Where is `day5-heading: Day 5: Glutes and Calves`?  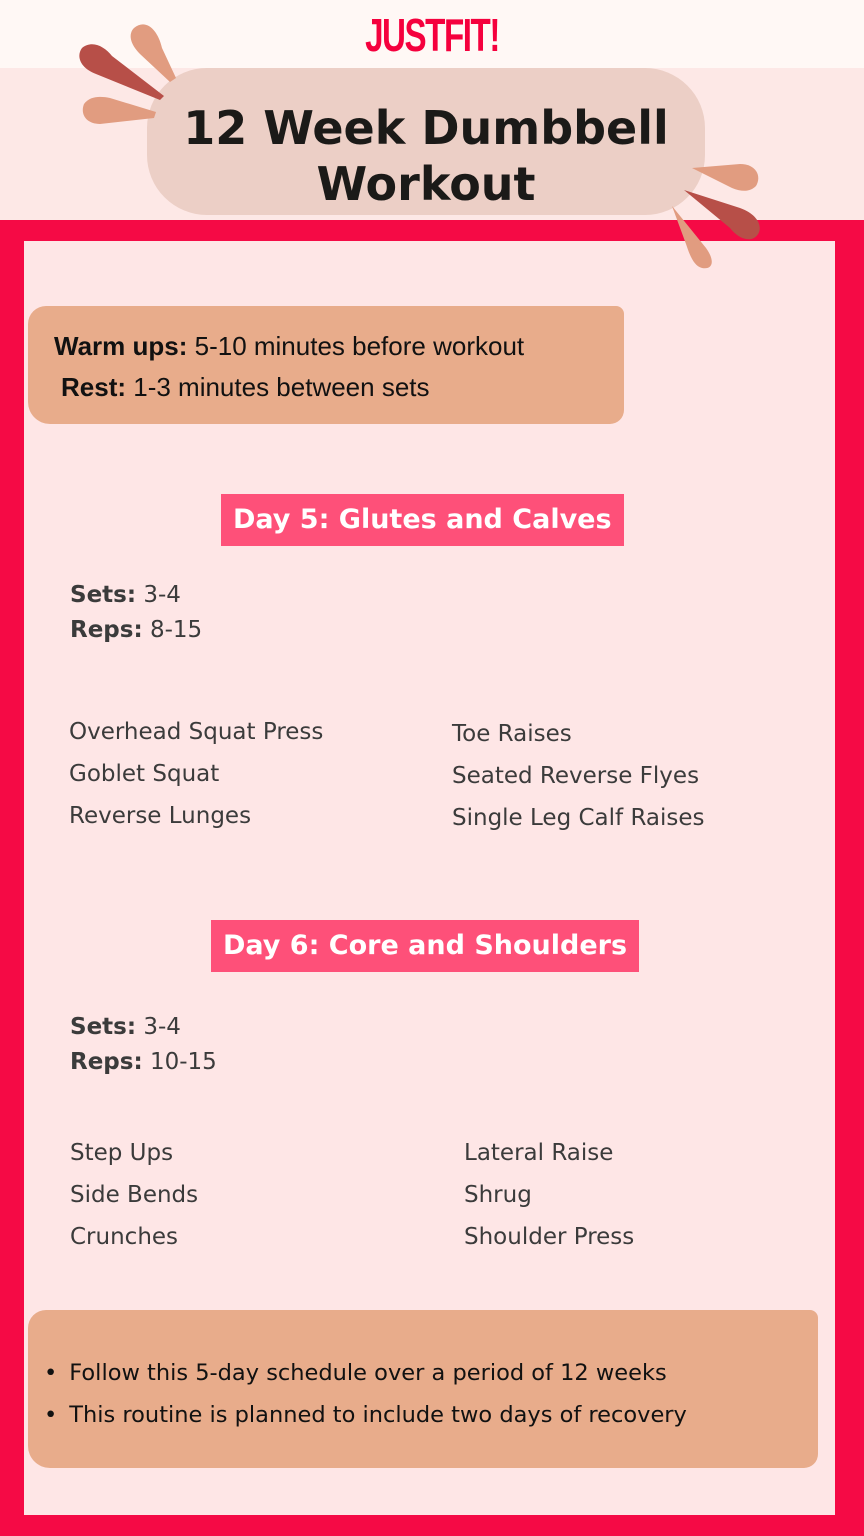 day5-heading: Day 5: Glutes and Calves is located at coordinates (422, 520).